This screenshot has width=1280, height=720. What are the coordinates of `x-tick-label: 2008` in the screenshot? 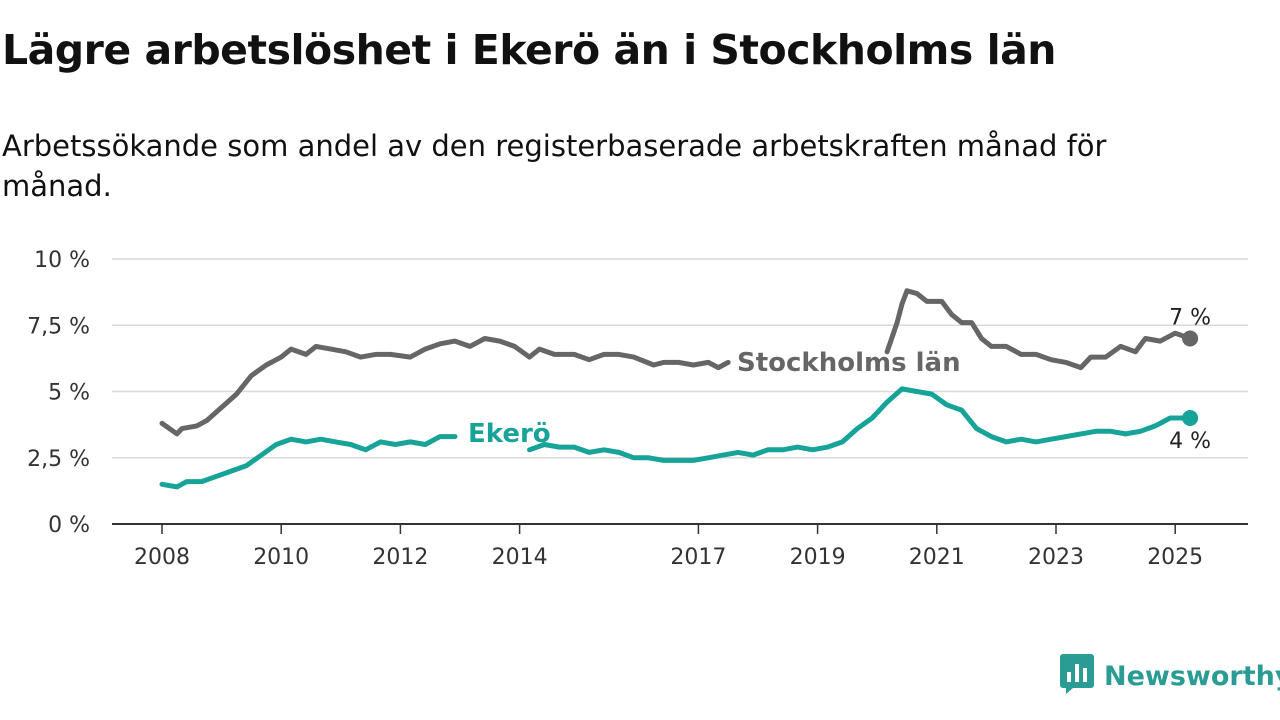 It's located at (162, 557).